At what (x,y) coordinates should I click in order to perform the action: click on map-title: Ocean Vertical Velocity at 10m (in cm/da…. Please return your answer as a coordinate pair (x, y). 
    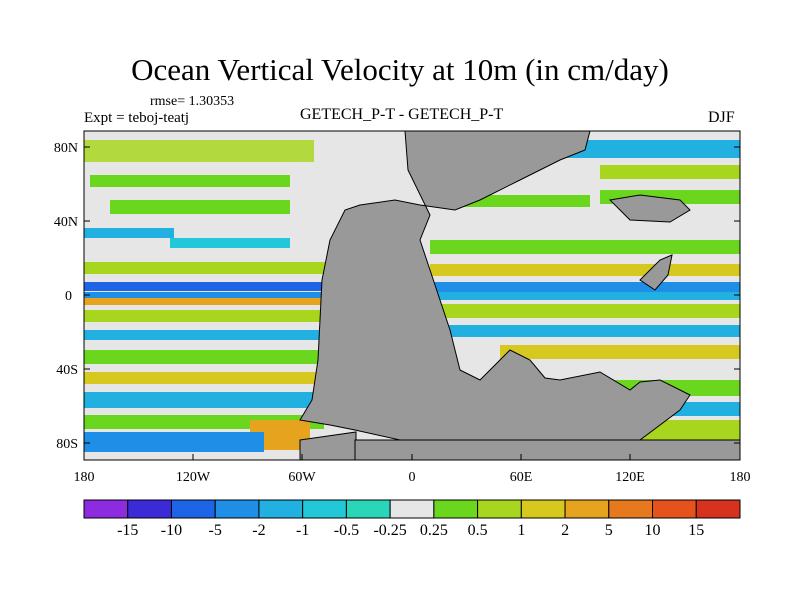
    Looking at the image, I should click on (400, 69).